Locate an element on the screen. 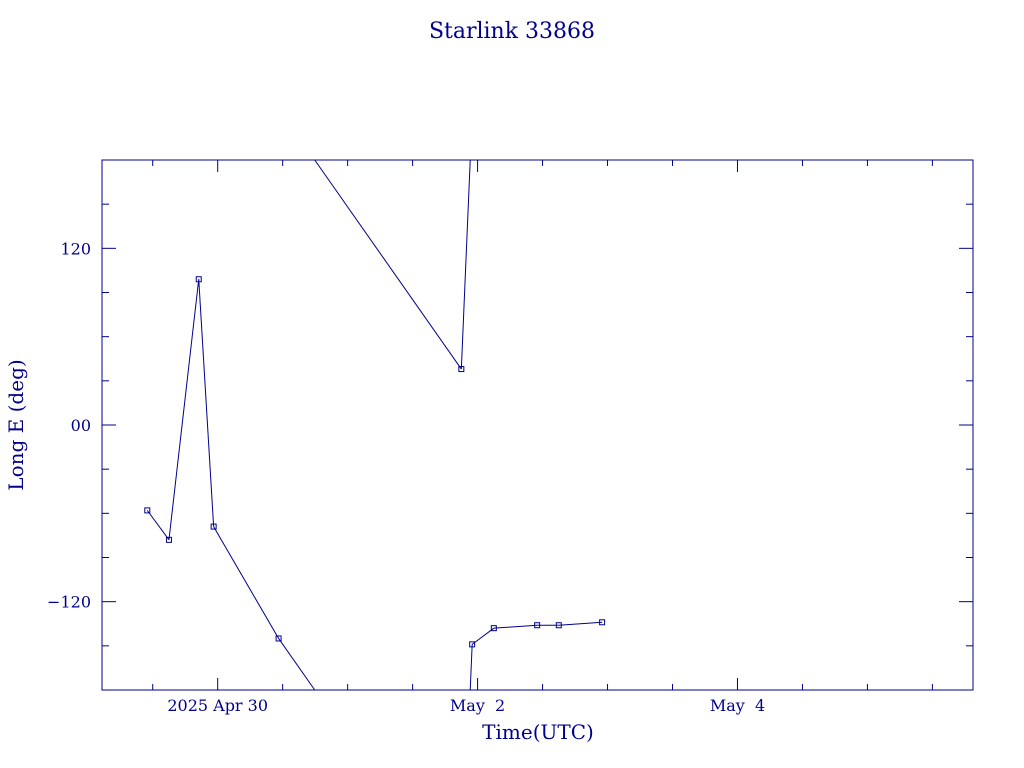 This screenshot has width=1024, height=768. x-tick-label: May 2 is located at coordinates (477, 705).